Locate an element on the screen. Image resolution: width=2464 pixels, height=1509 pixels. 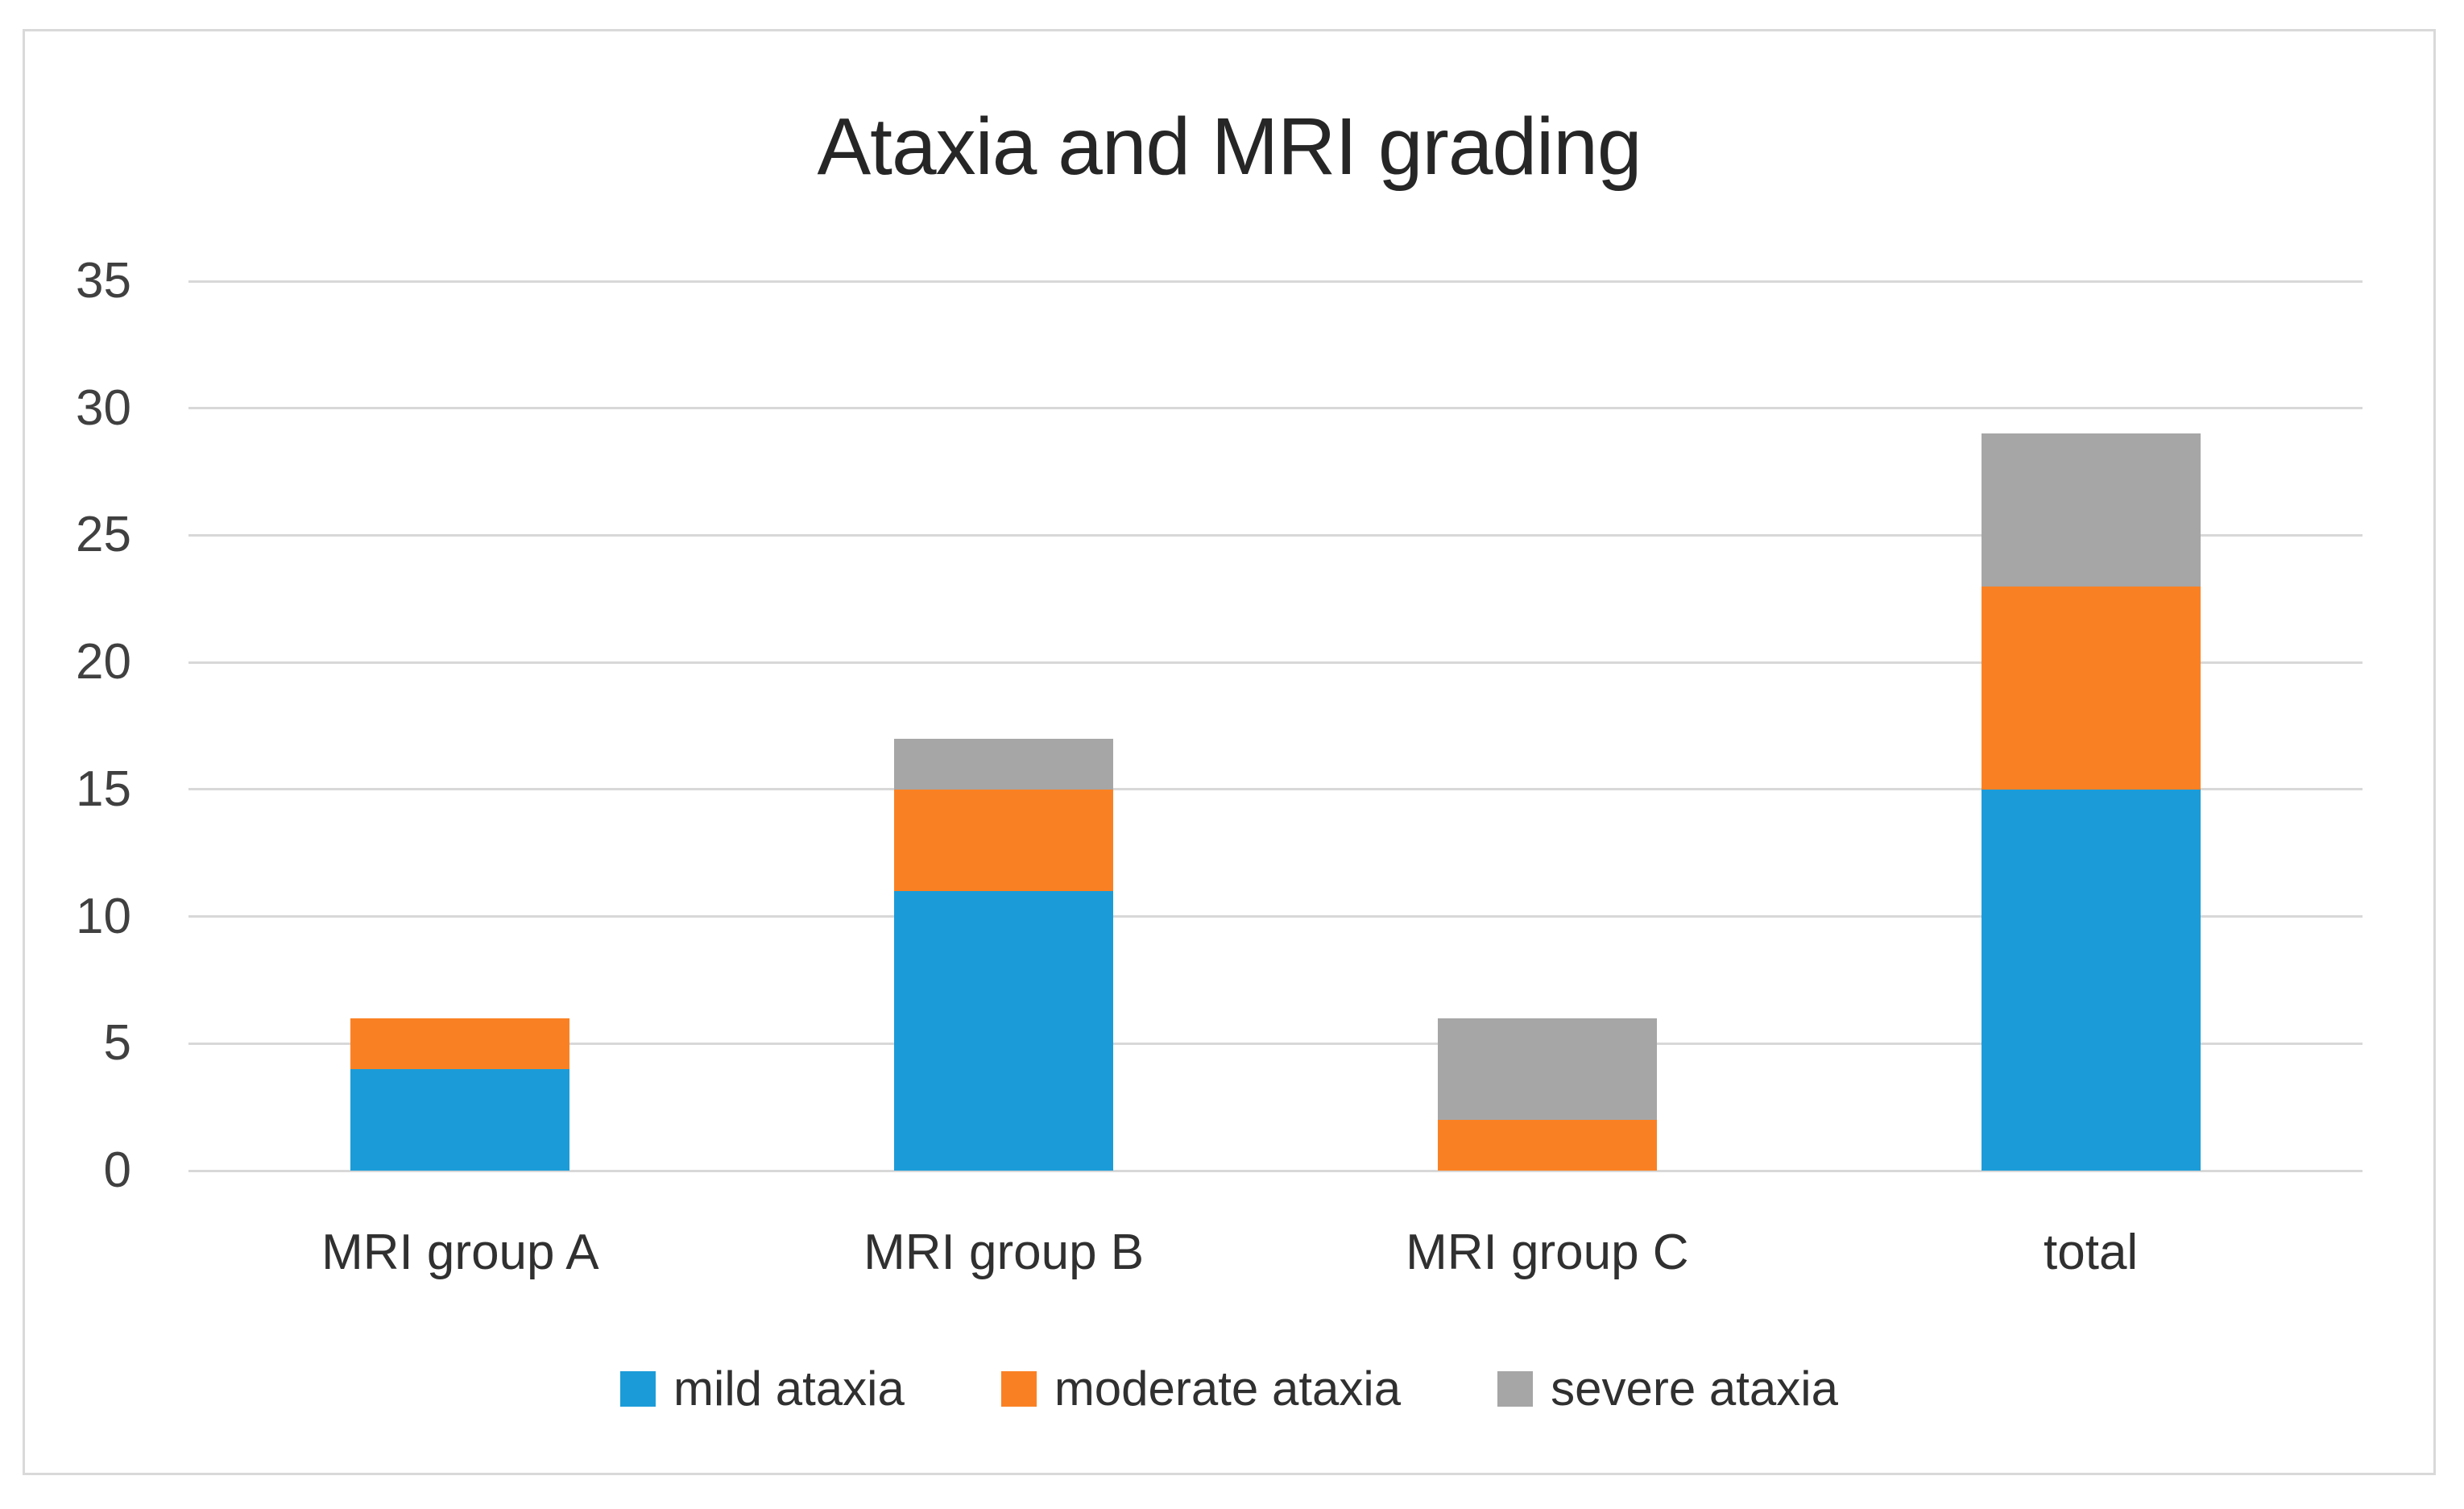
x-axis-label: total is located at coordinates (2091, 1252).